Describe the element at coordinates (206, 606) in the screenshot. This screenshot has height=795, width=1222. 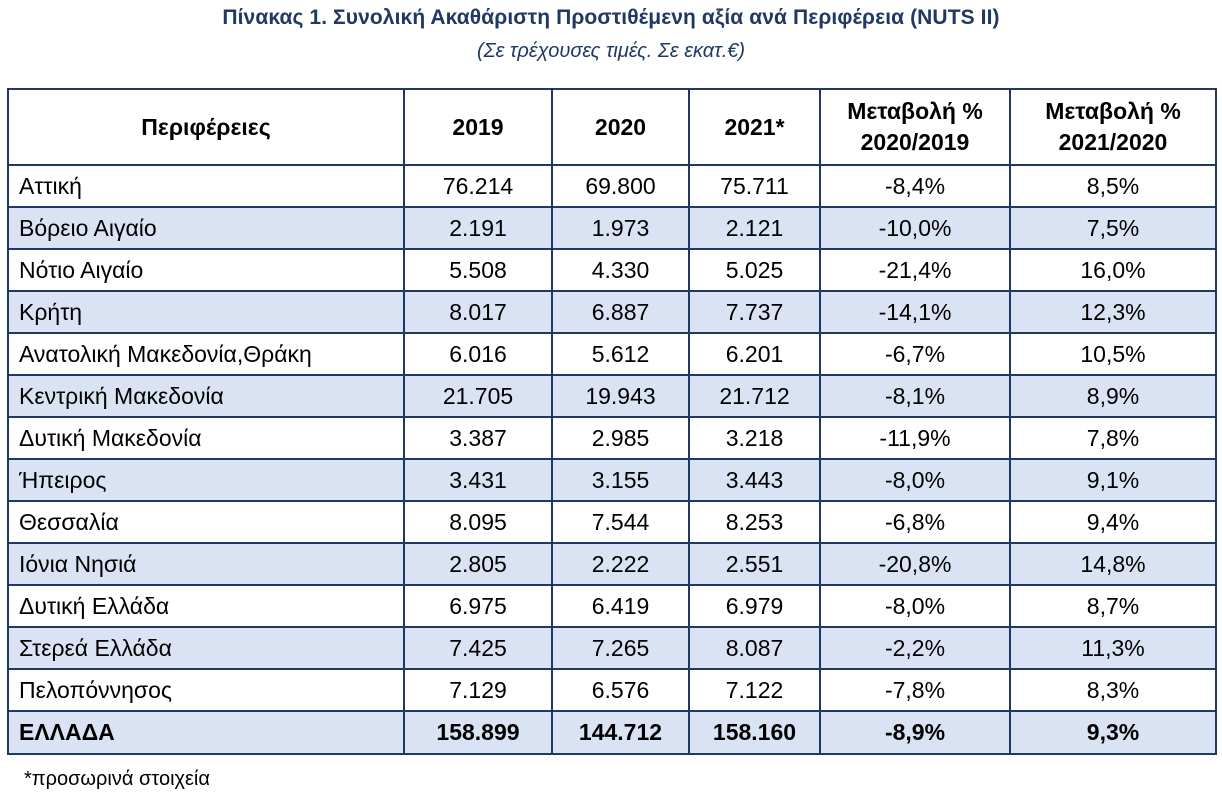
I see `region-cell: Δυτική Ελλάδα` at that location.